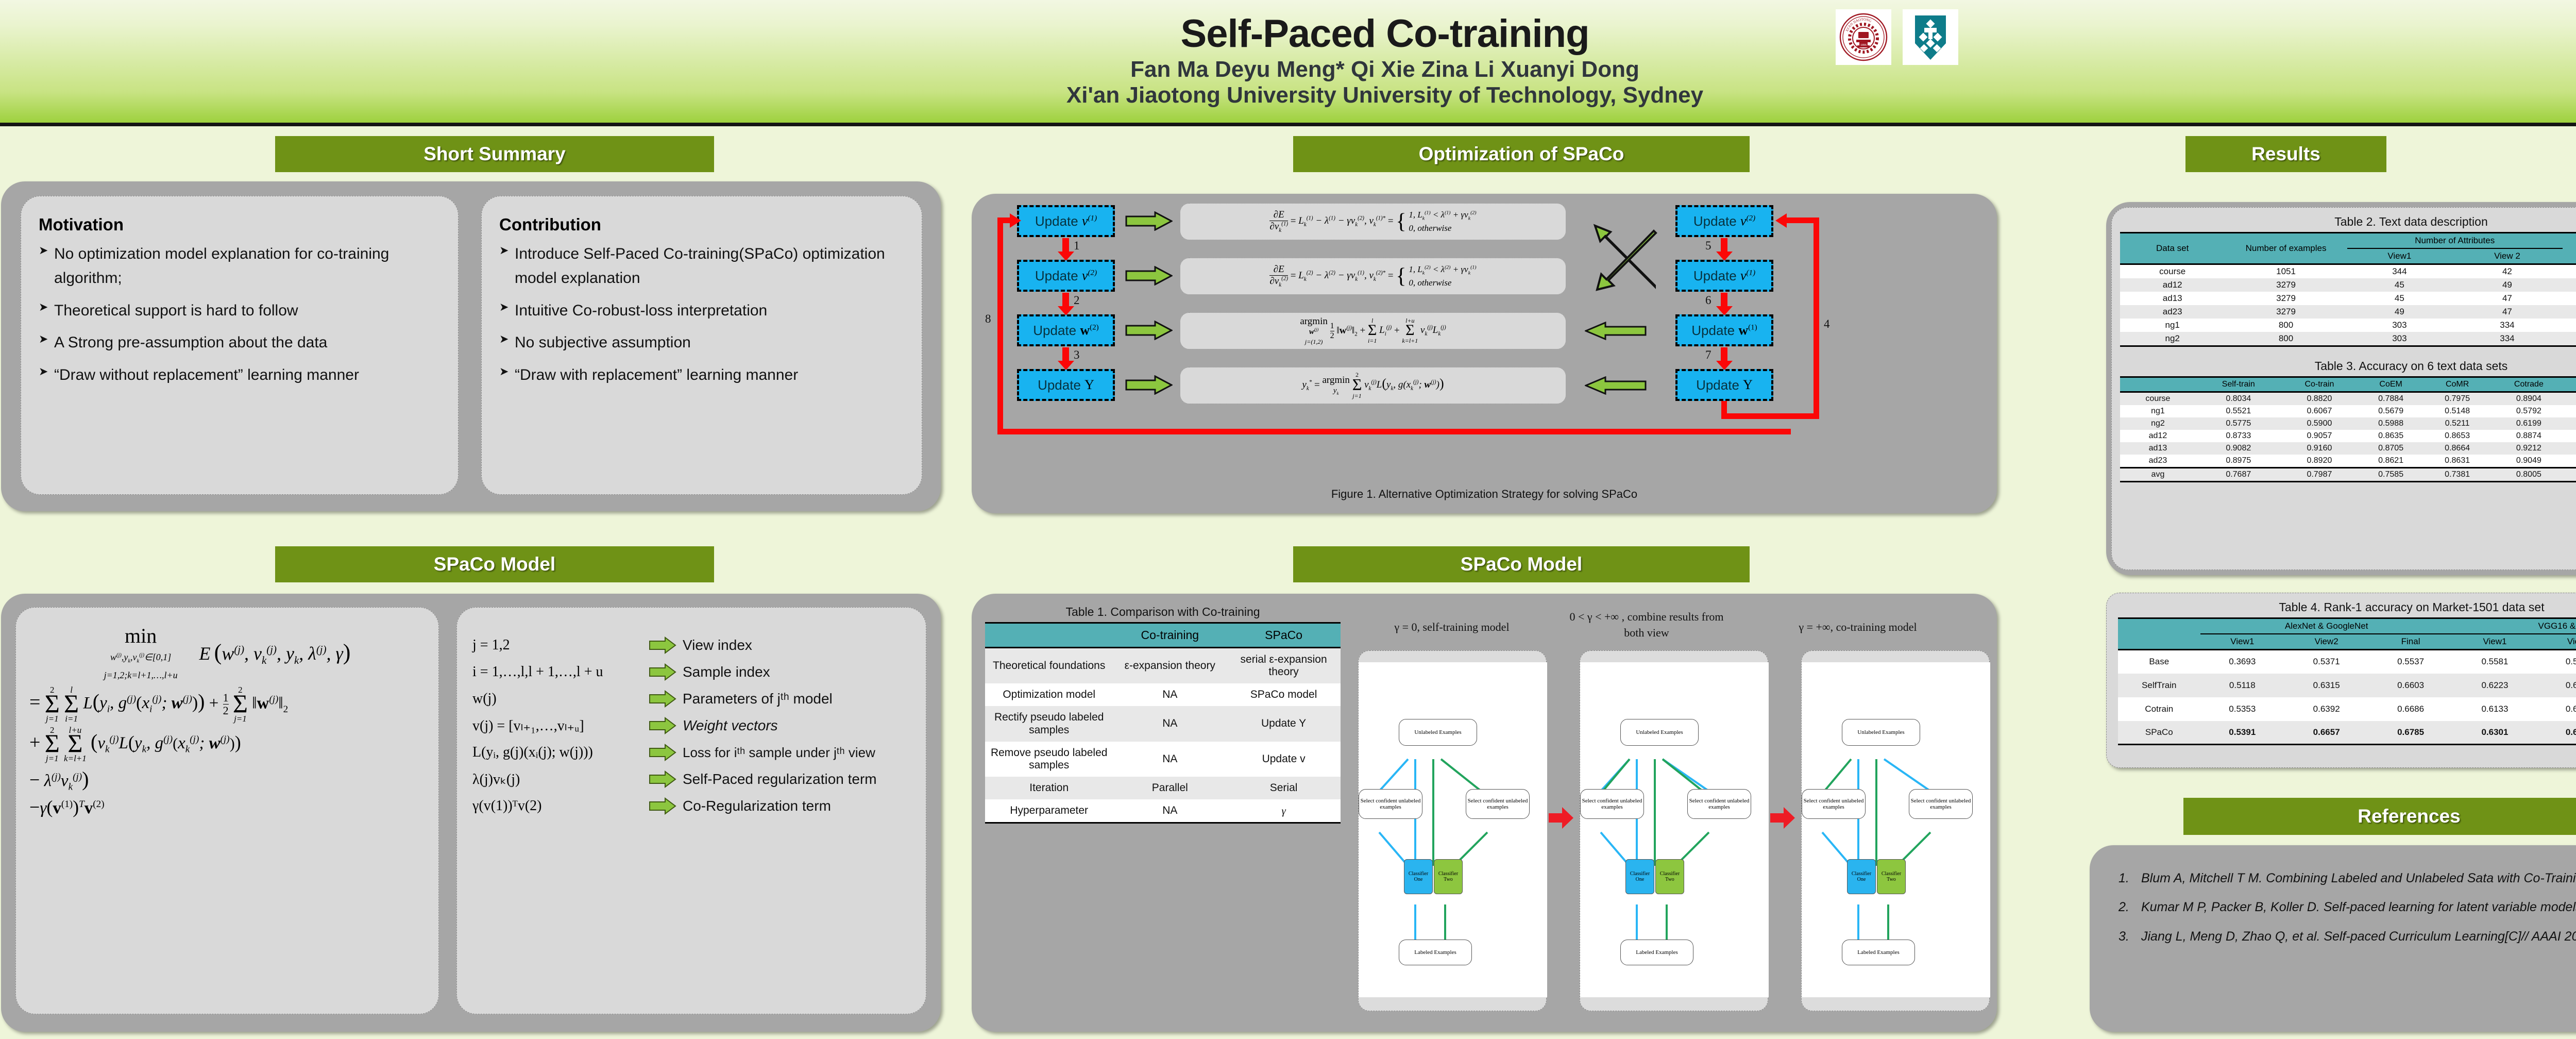  What do you see at coordinates (1077, 354) in the screenshot?
I see `step-number-3: 3` at bounding box center [1077, 354].